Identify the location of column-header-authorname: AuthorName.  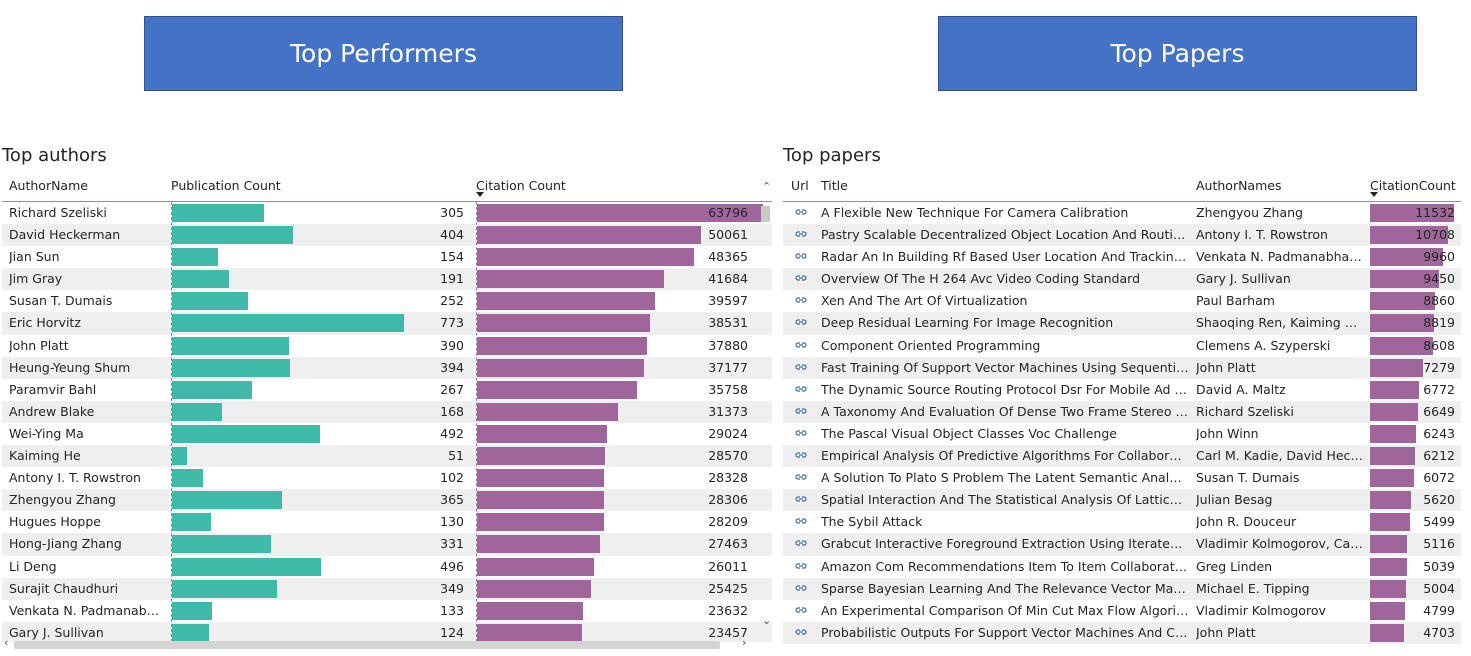
(48, 185).